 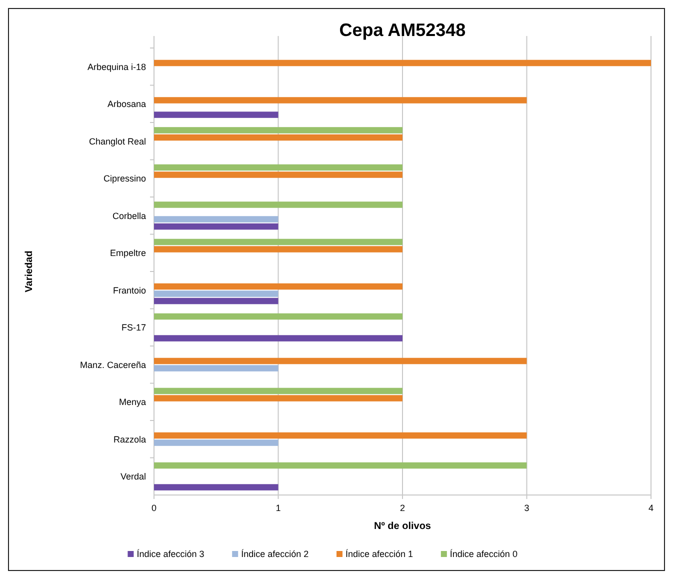 What do you see at coordinates (113, 365) in the screenshot?
I see `y-tick-label: Manz. Cacereña` at bounding box center [113, 365].